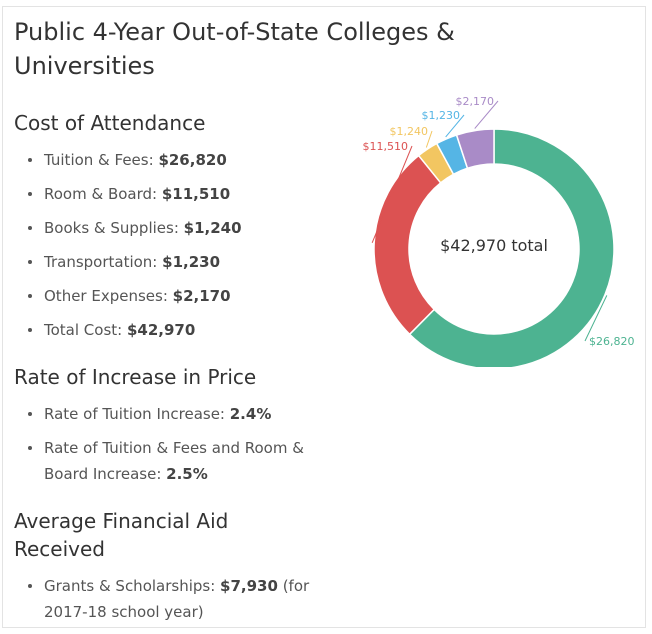 The image size is (652, 634). I want to click on list-item: Transportation: $1,230, so click(164, 262).